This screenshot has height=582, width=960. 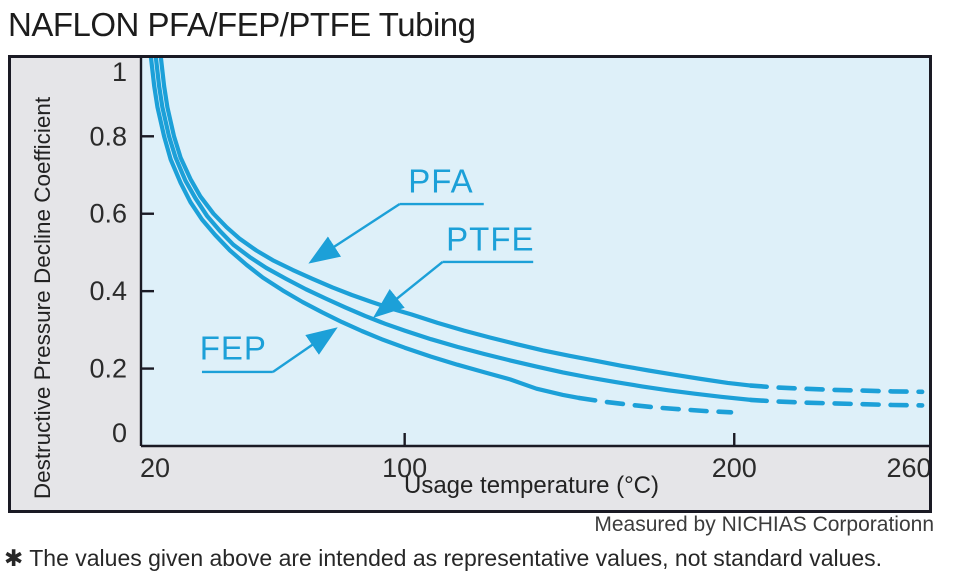 I want to click on y-tick-label: 0, so click(x=119, y=433).